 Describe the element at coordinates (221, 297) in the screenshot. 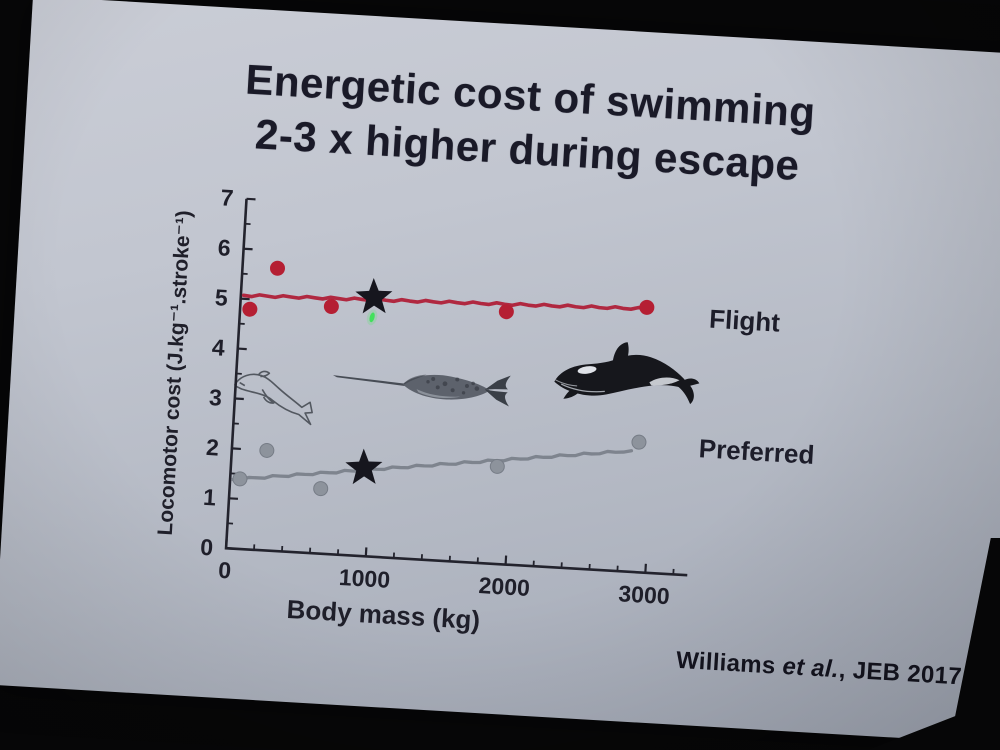

I see `y-tick-label: 5` at that location.